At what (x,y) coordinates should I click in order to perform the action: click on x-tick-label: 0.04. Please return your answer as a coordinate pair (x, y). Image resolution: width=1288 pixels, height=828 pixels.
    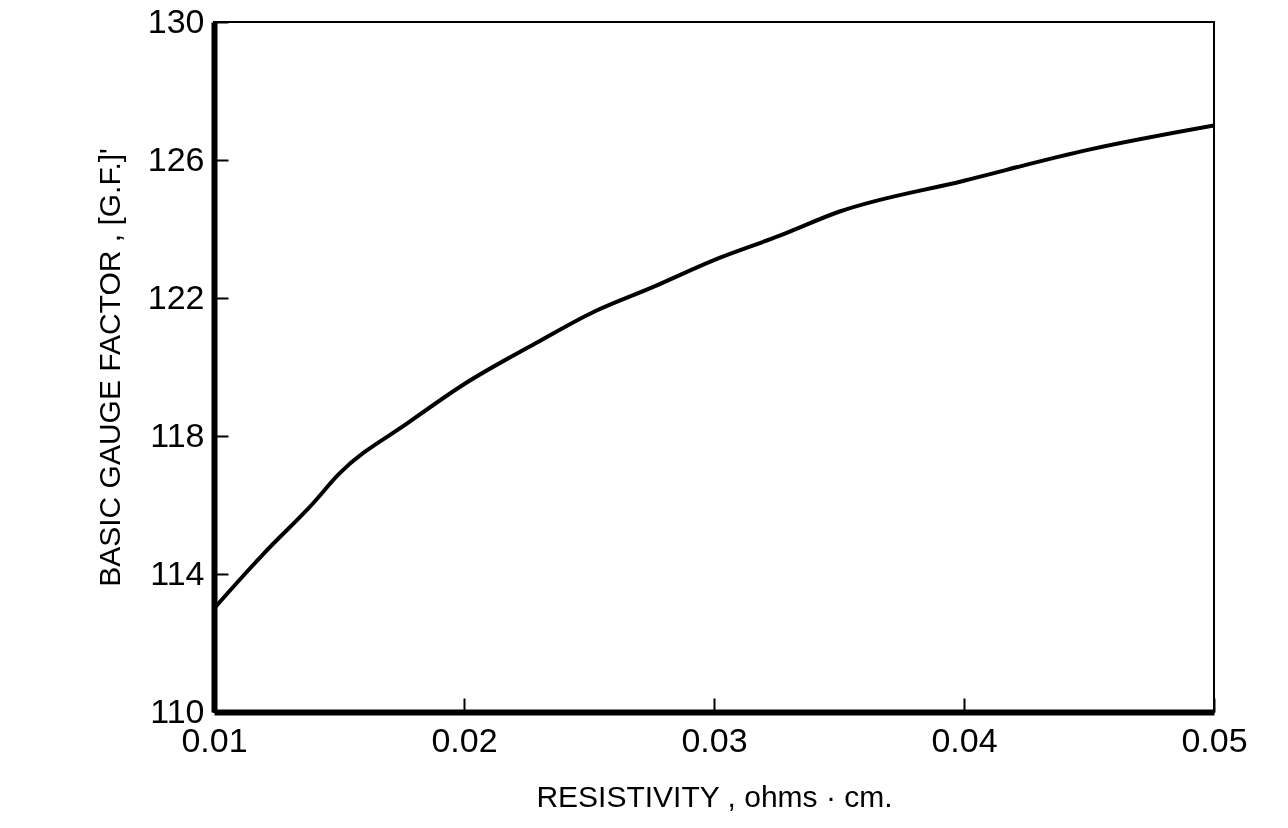
    Looking at the image, I should click on (964, 739).